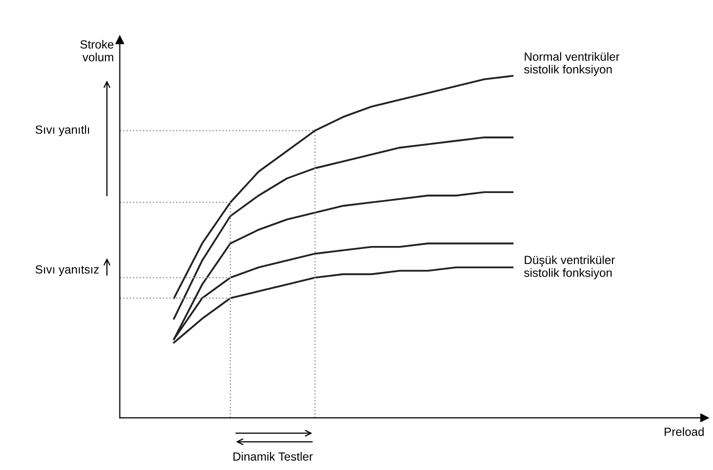 The width and height of the screenshot is (713, 470). What do you see at coordinates (572, 64) in the screenshot?
I see `series-label: Normal ventriküler sistolik fonksiyon` at bounding box center [572, 64].